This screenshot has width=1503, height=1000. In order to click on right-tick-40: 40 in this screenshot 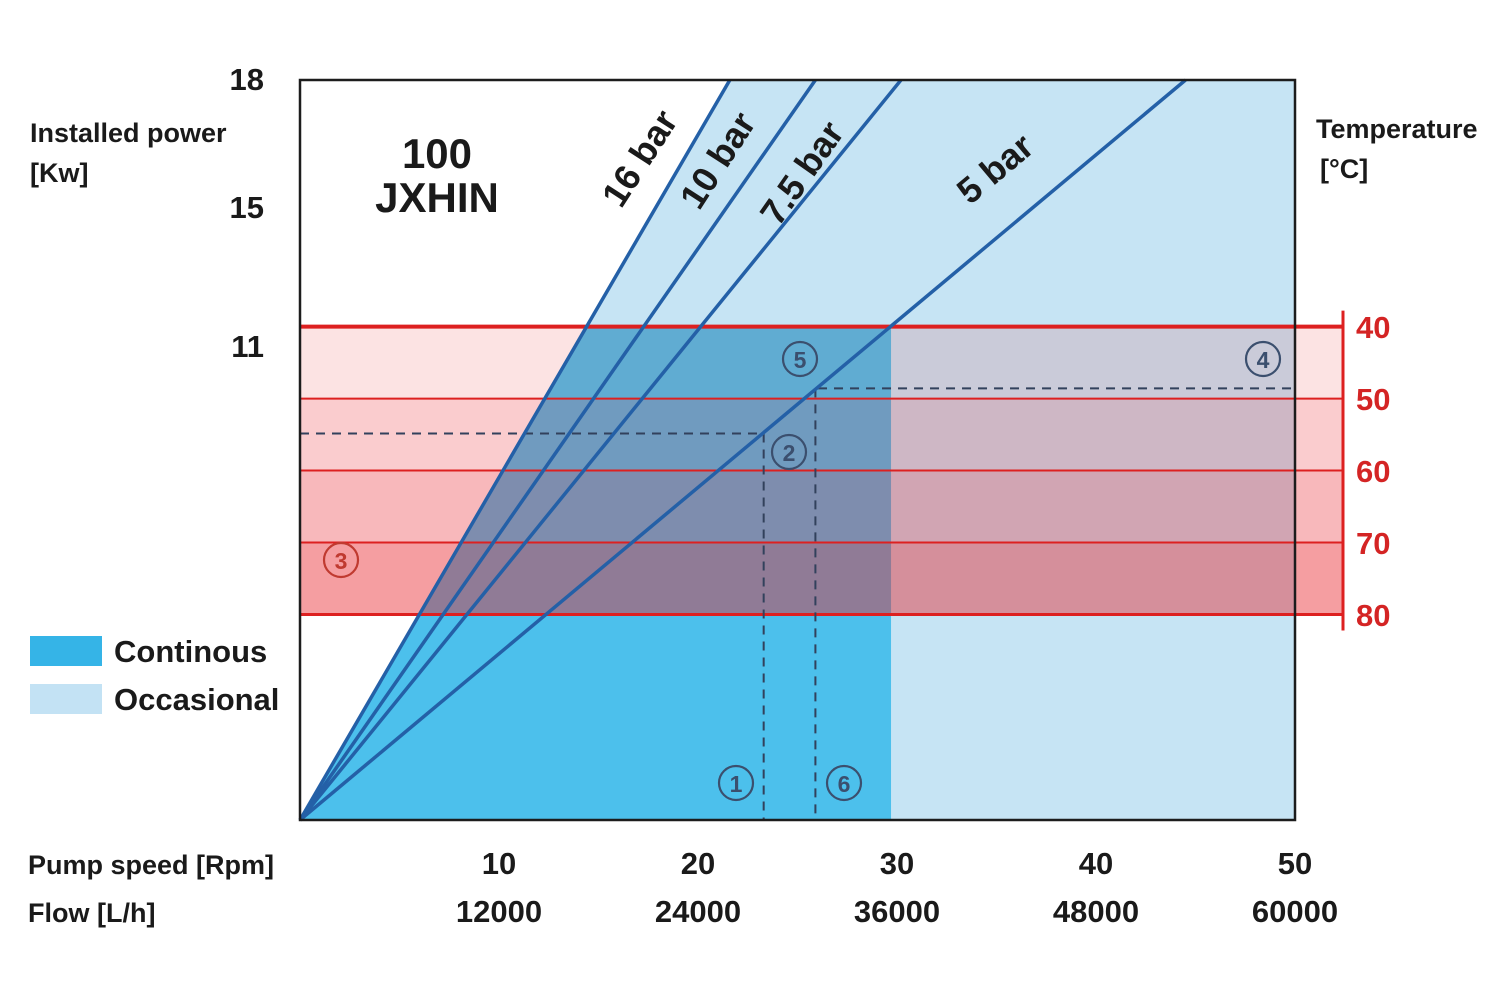, I will do `click(1373, 327)`.